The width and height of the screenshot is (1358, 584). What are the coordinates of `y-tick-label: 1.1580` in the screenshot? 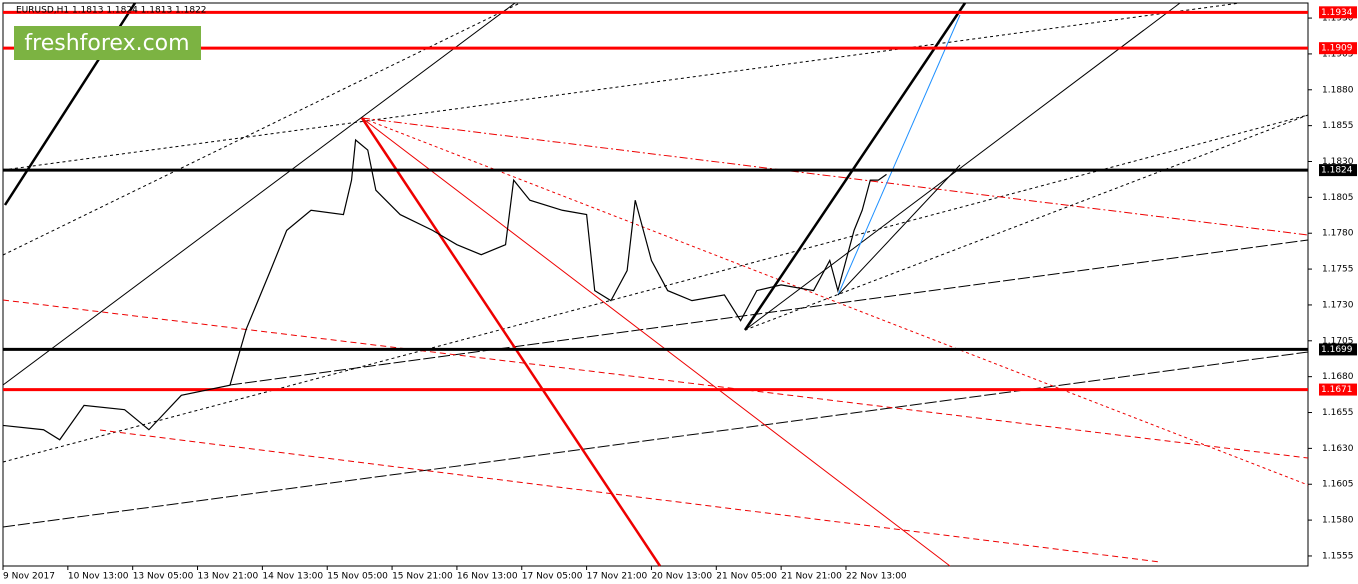 It's located at (1338, 521).